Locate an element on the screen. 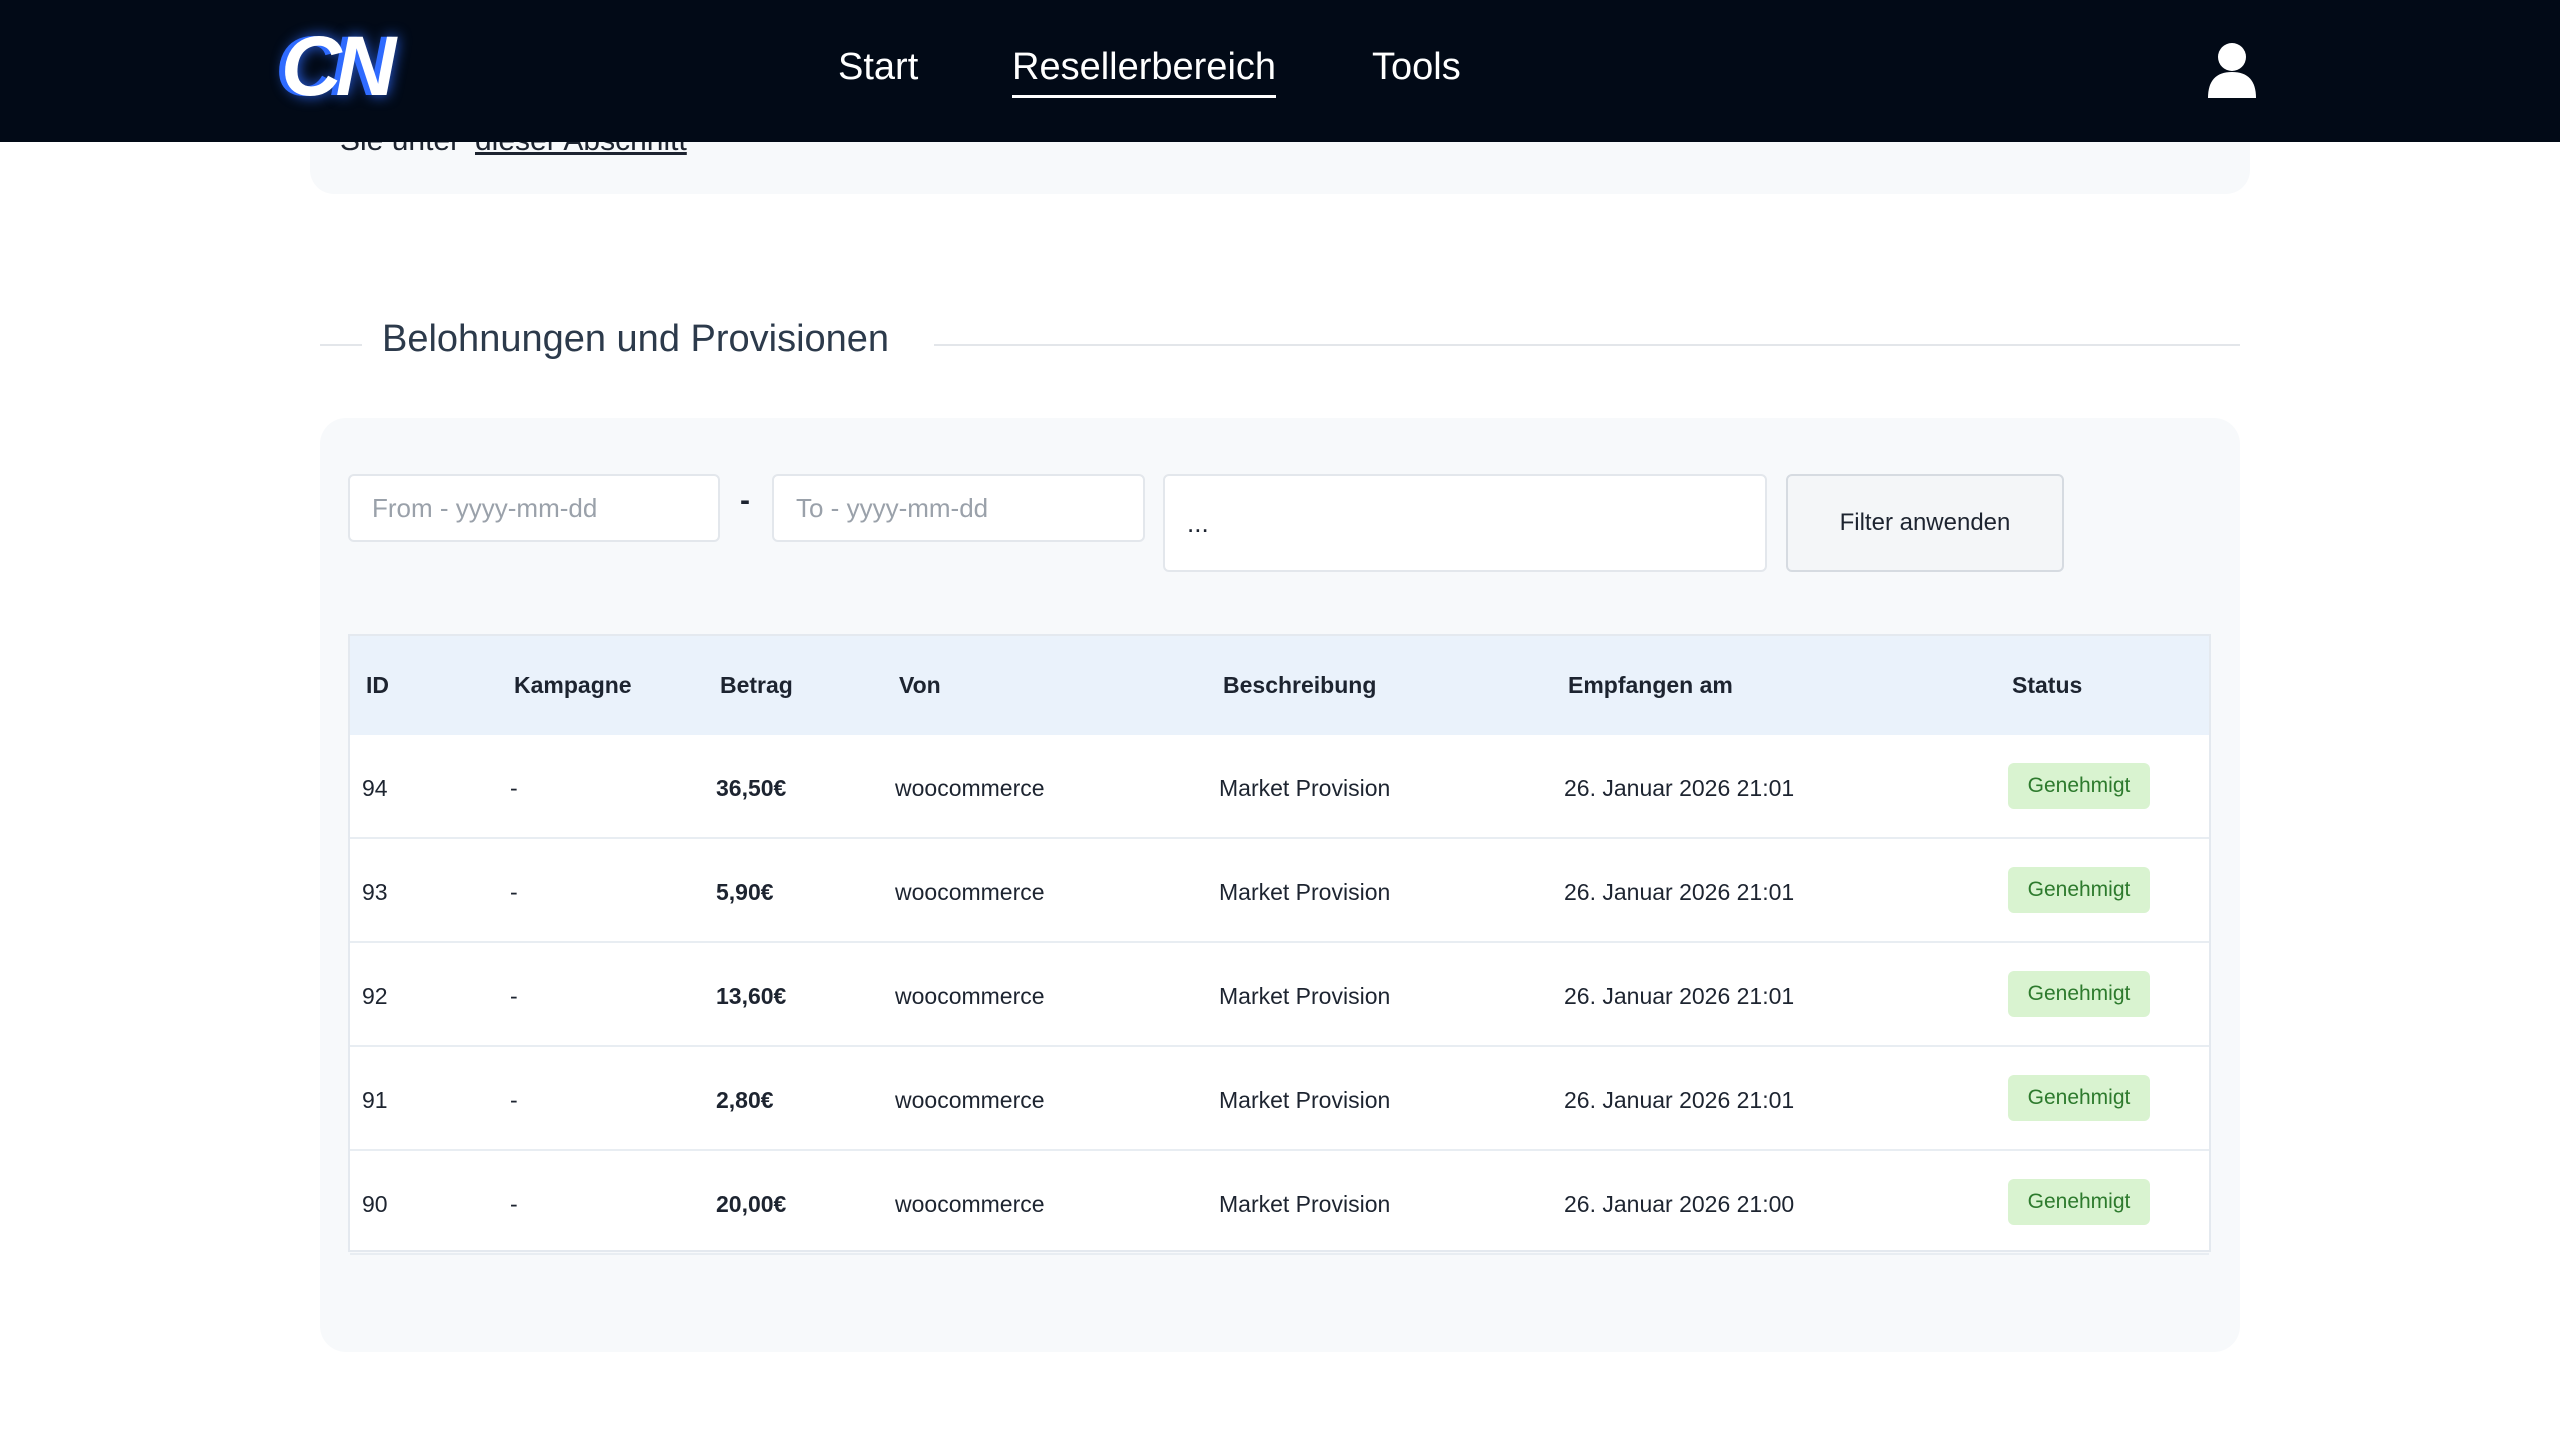 The height and width of the screenshot is (1440, 2560). nav-link: Tools is located at coordinates (1416, 67).